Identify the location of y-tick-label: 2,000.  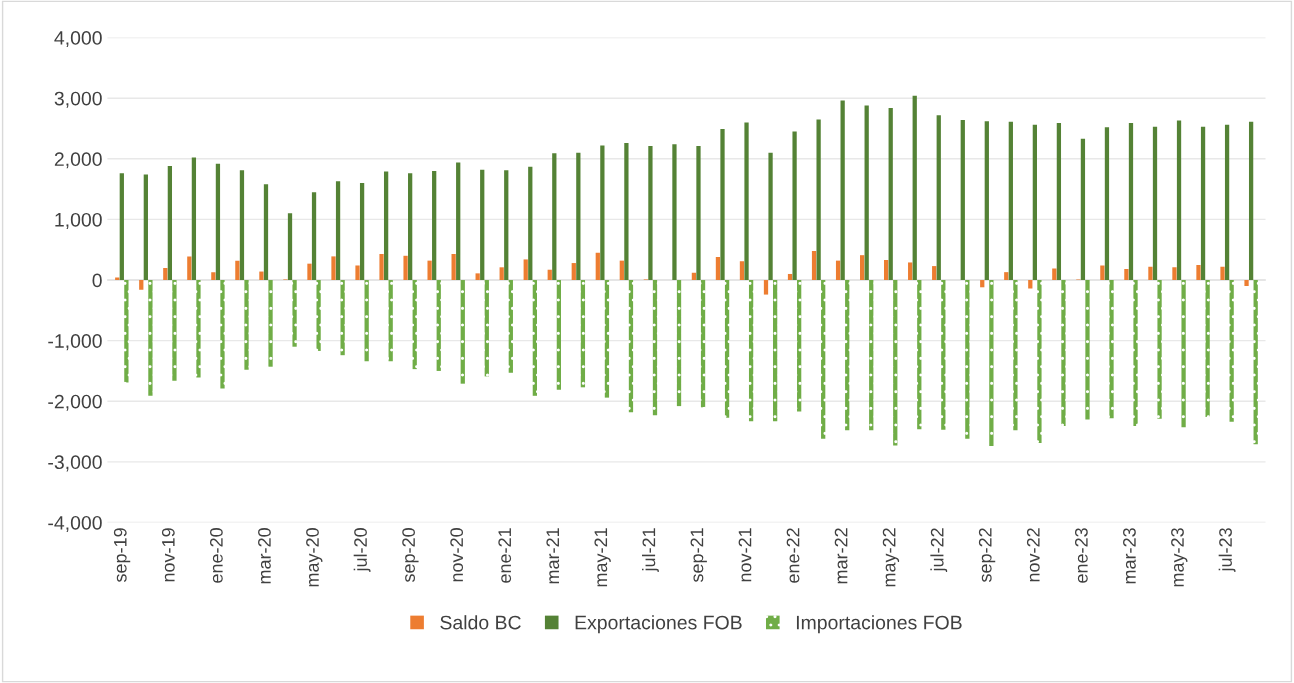
(78, 160).